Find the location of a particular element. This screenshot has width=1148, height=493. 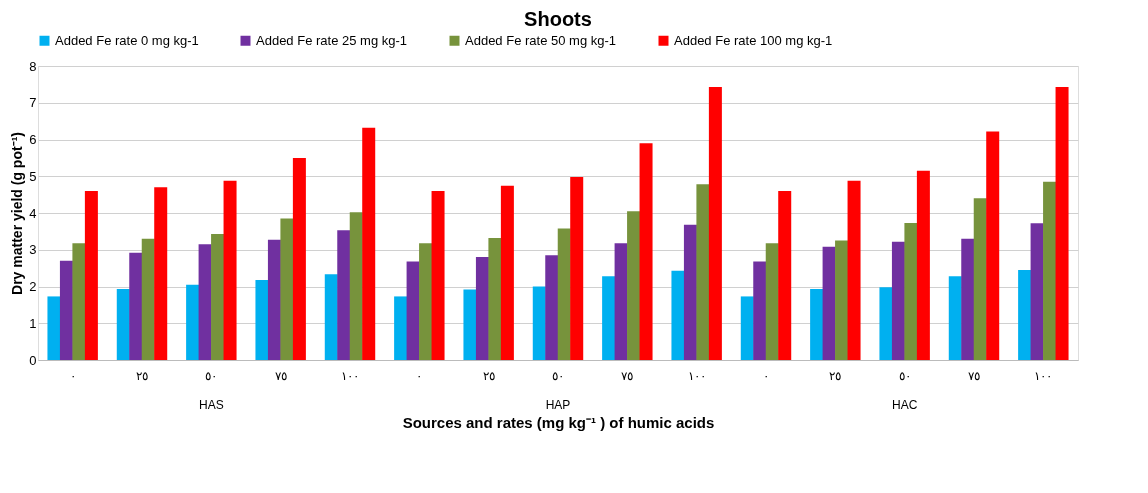

y-tick-label: 8 is located at coordinates (33, 66).